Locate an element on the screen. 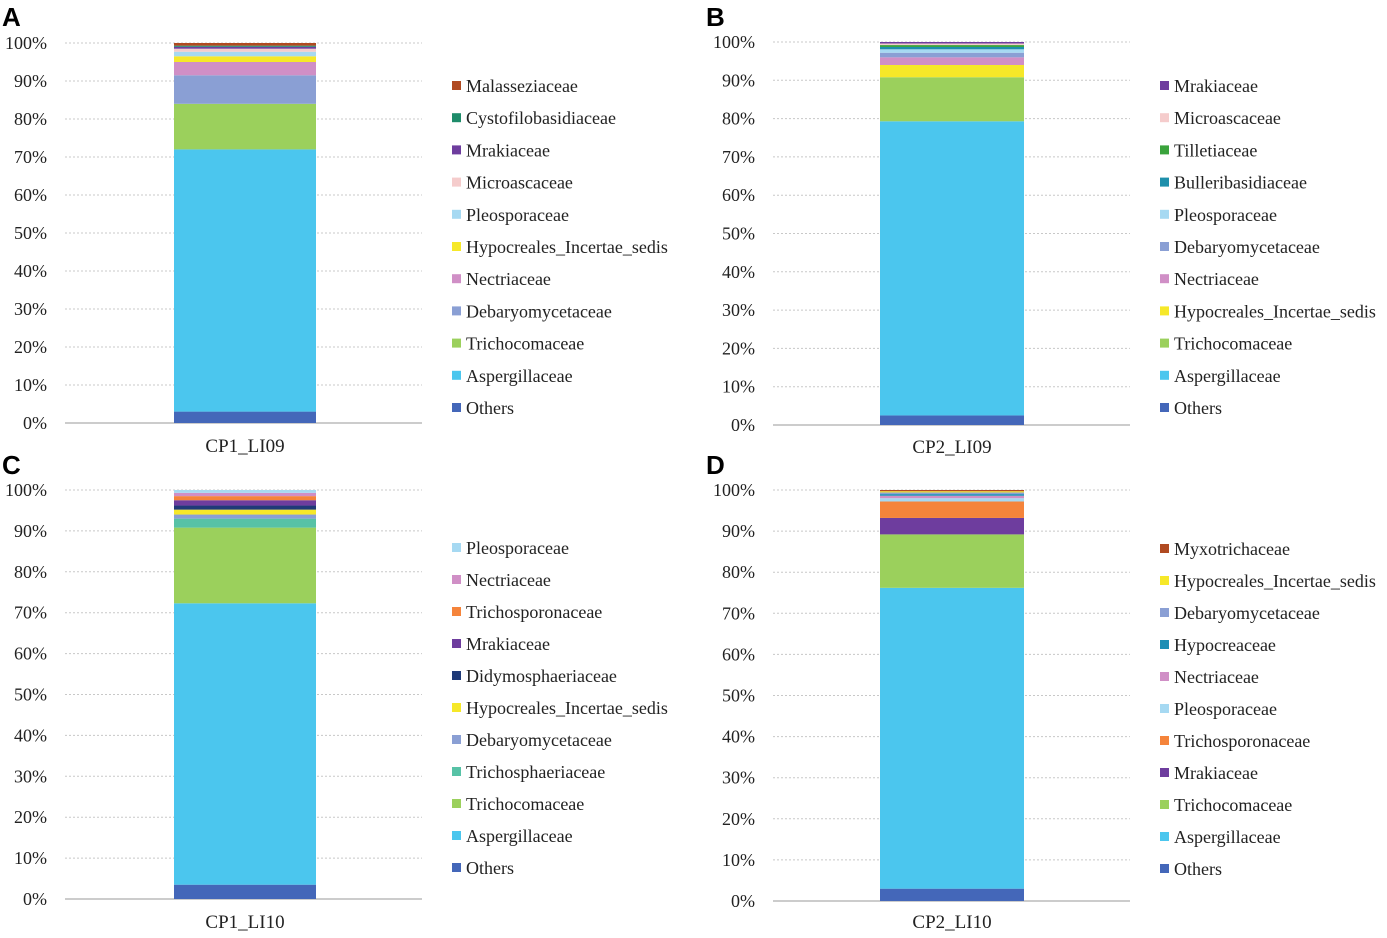 Image resolution: width=1387 pixels, height=938 pixels. legend-label-malasseziaceae: Malasseziaceae is located at coordinates (522, 86).